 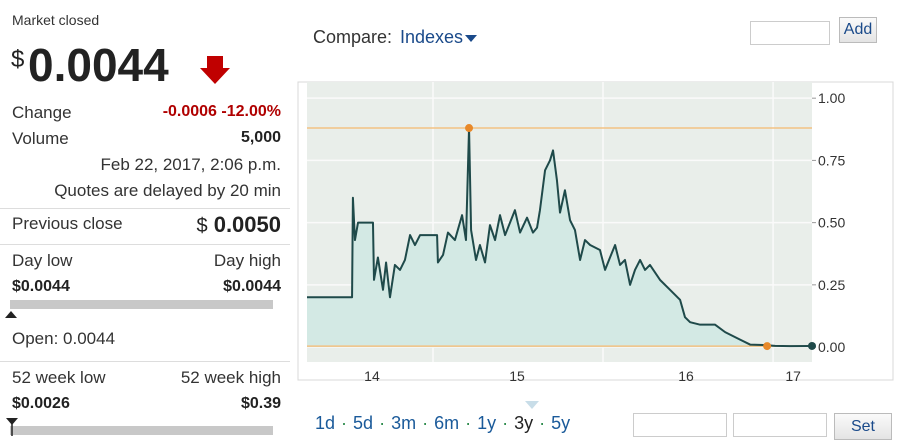 I want to click on dropdown-text: Indexes, so click(x=432, y=37).